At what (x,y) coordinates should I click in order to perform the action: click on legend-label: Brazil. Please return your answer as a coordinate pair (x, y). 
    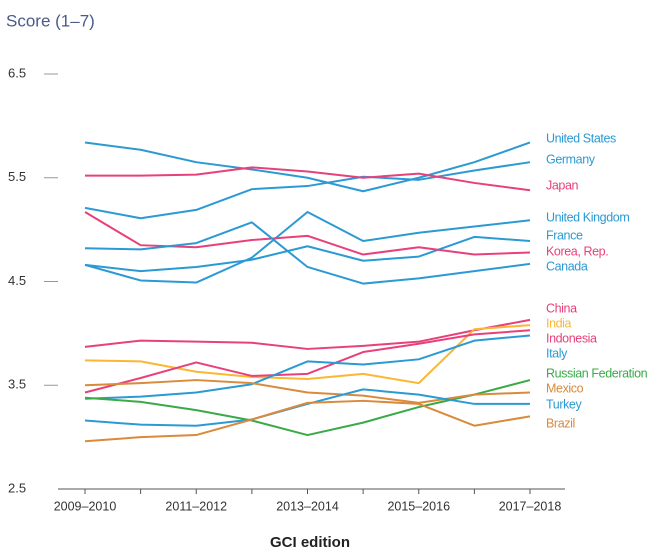
    Looking at the image, I should click on (560, 423).